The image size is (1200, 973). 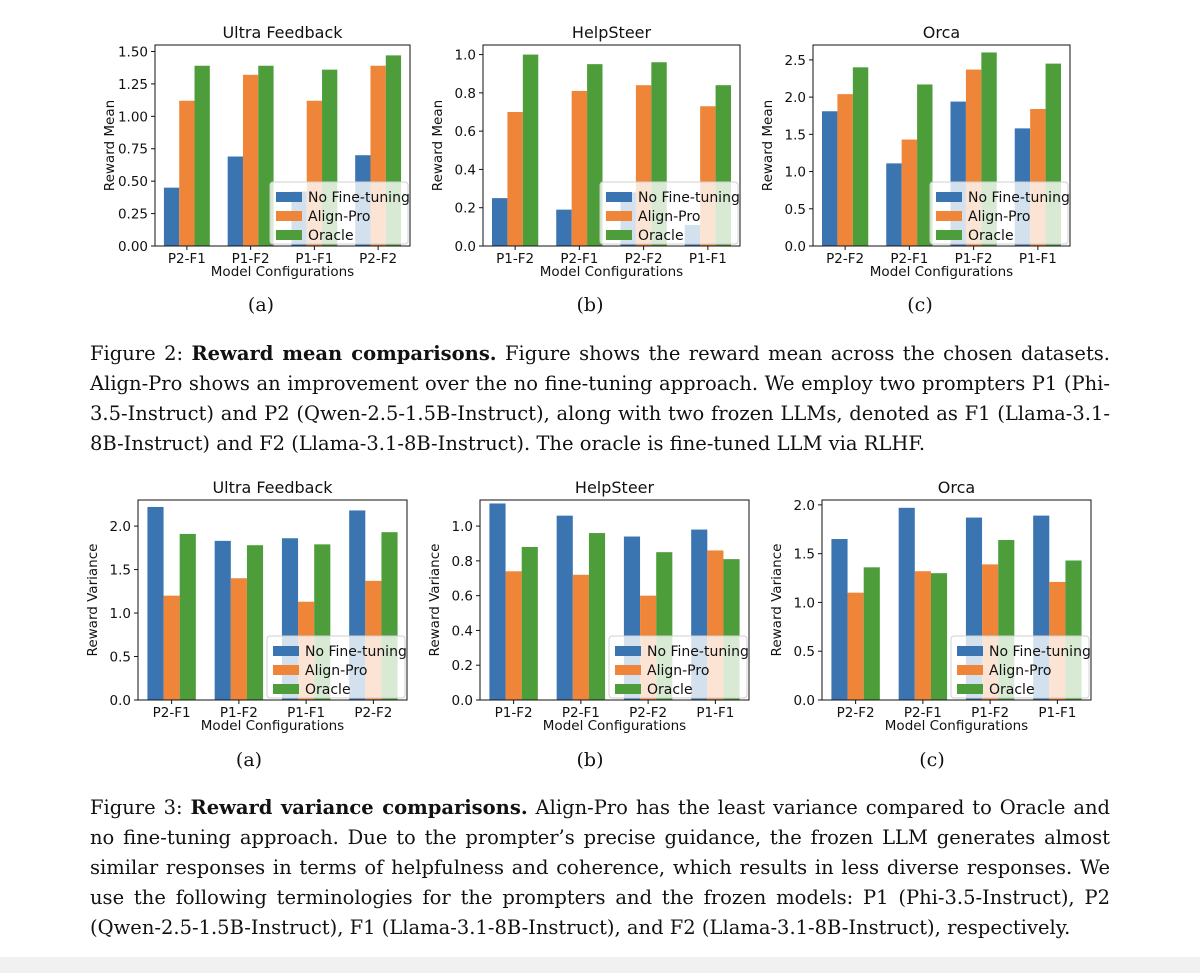 What do you see at coordinates (795, 210) in the screenshot?
I see `y-tick-label: 0.5` at bounding box center [795, 210].